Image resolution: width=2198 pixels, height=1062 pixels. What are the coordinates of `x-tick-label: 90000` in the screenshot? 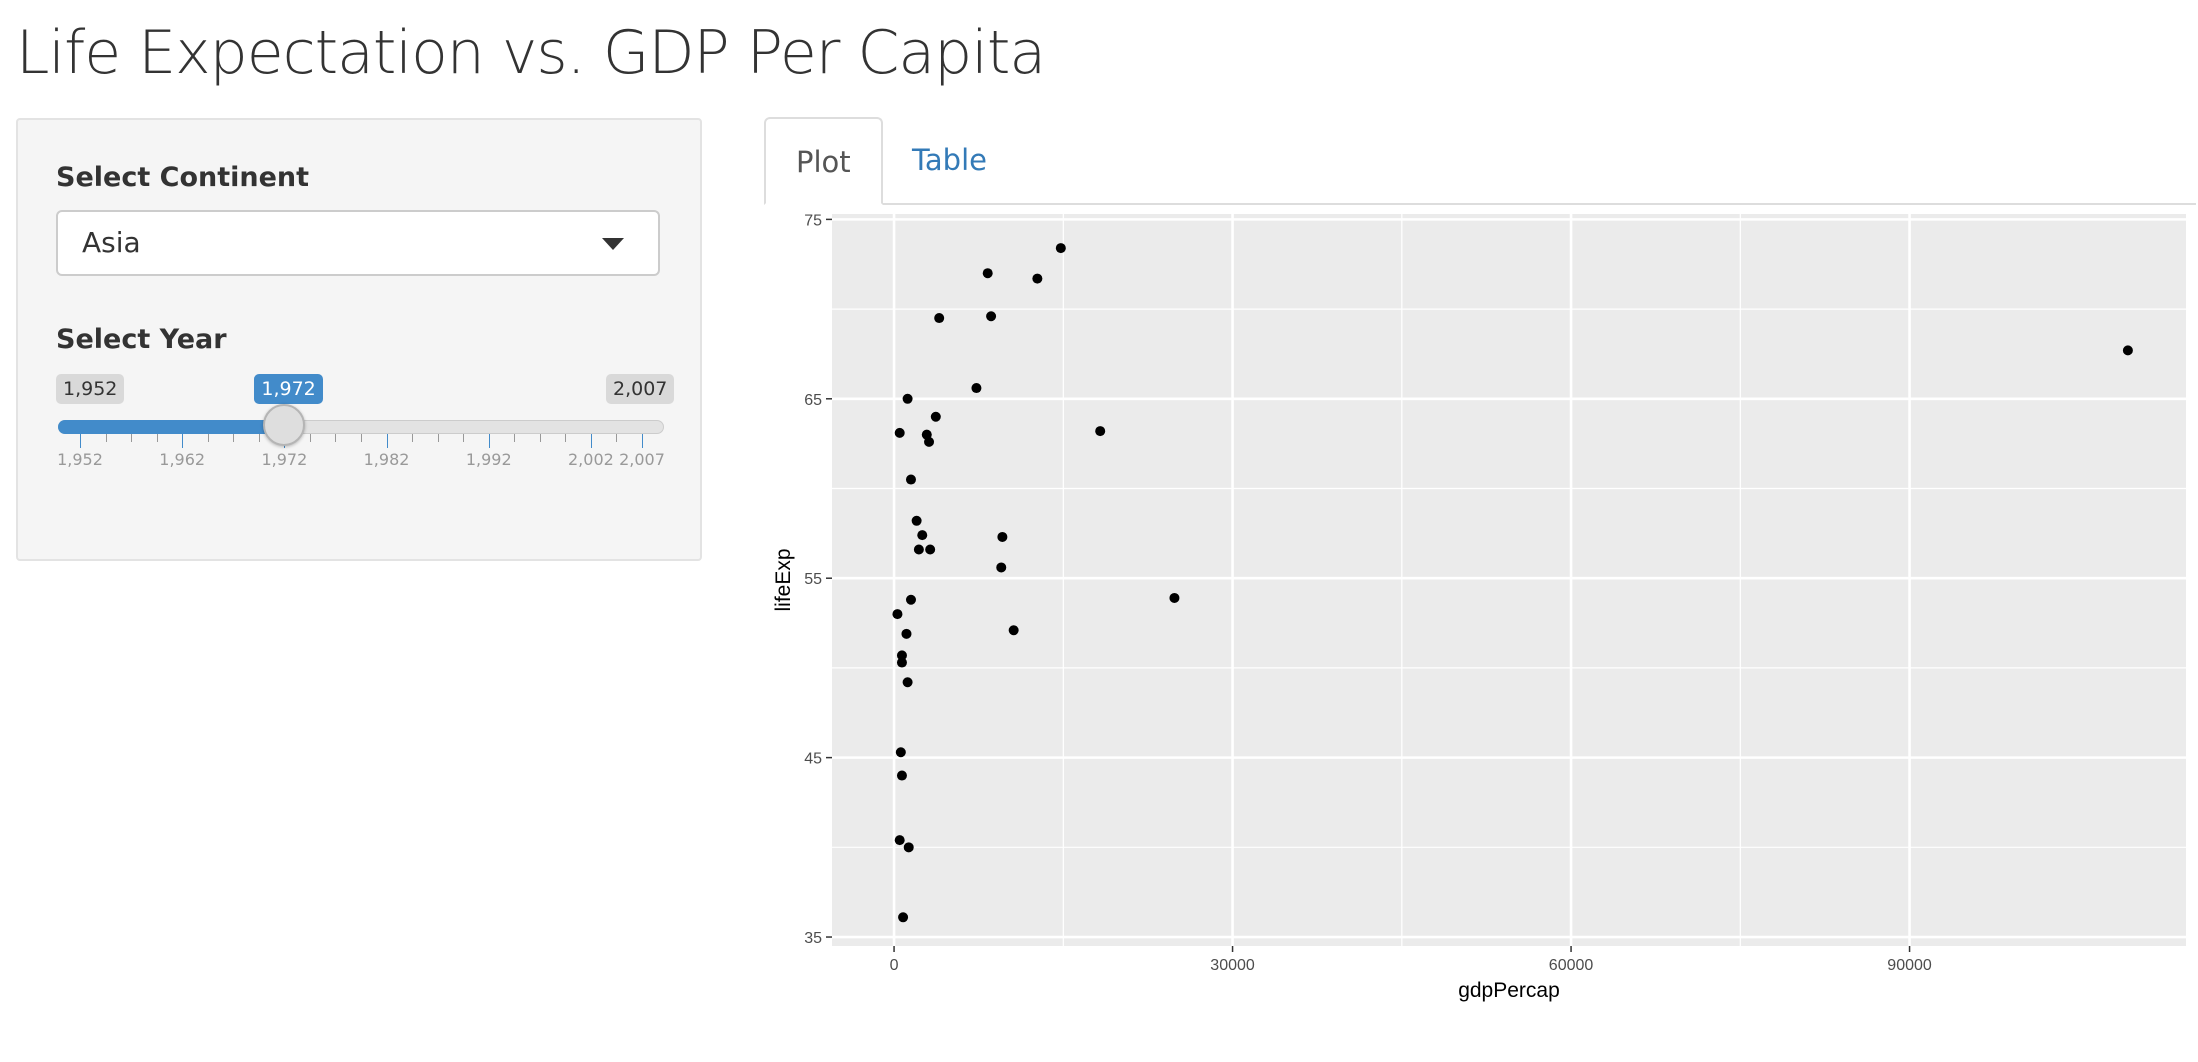 It's located at (1909, 965).